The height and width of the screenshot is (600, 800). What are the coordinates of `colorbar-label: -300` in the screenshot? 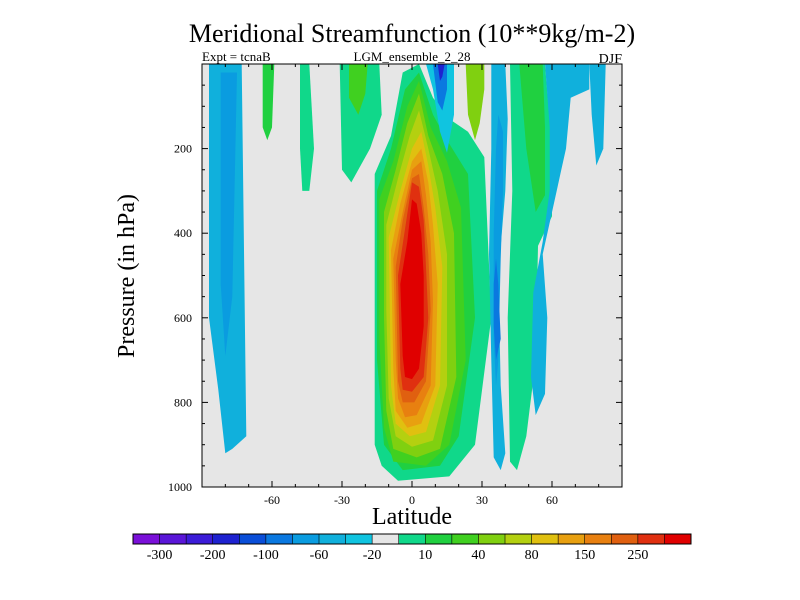 It's located at (160, 555).